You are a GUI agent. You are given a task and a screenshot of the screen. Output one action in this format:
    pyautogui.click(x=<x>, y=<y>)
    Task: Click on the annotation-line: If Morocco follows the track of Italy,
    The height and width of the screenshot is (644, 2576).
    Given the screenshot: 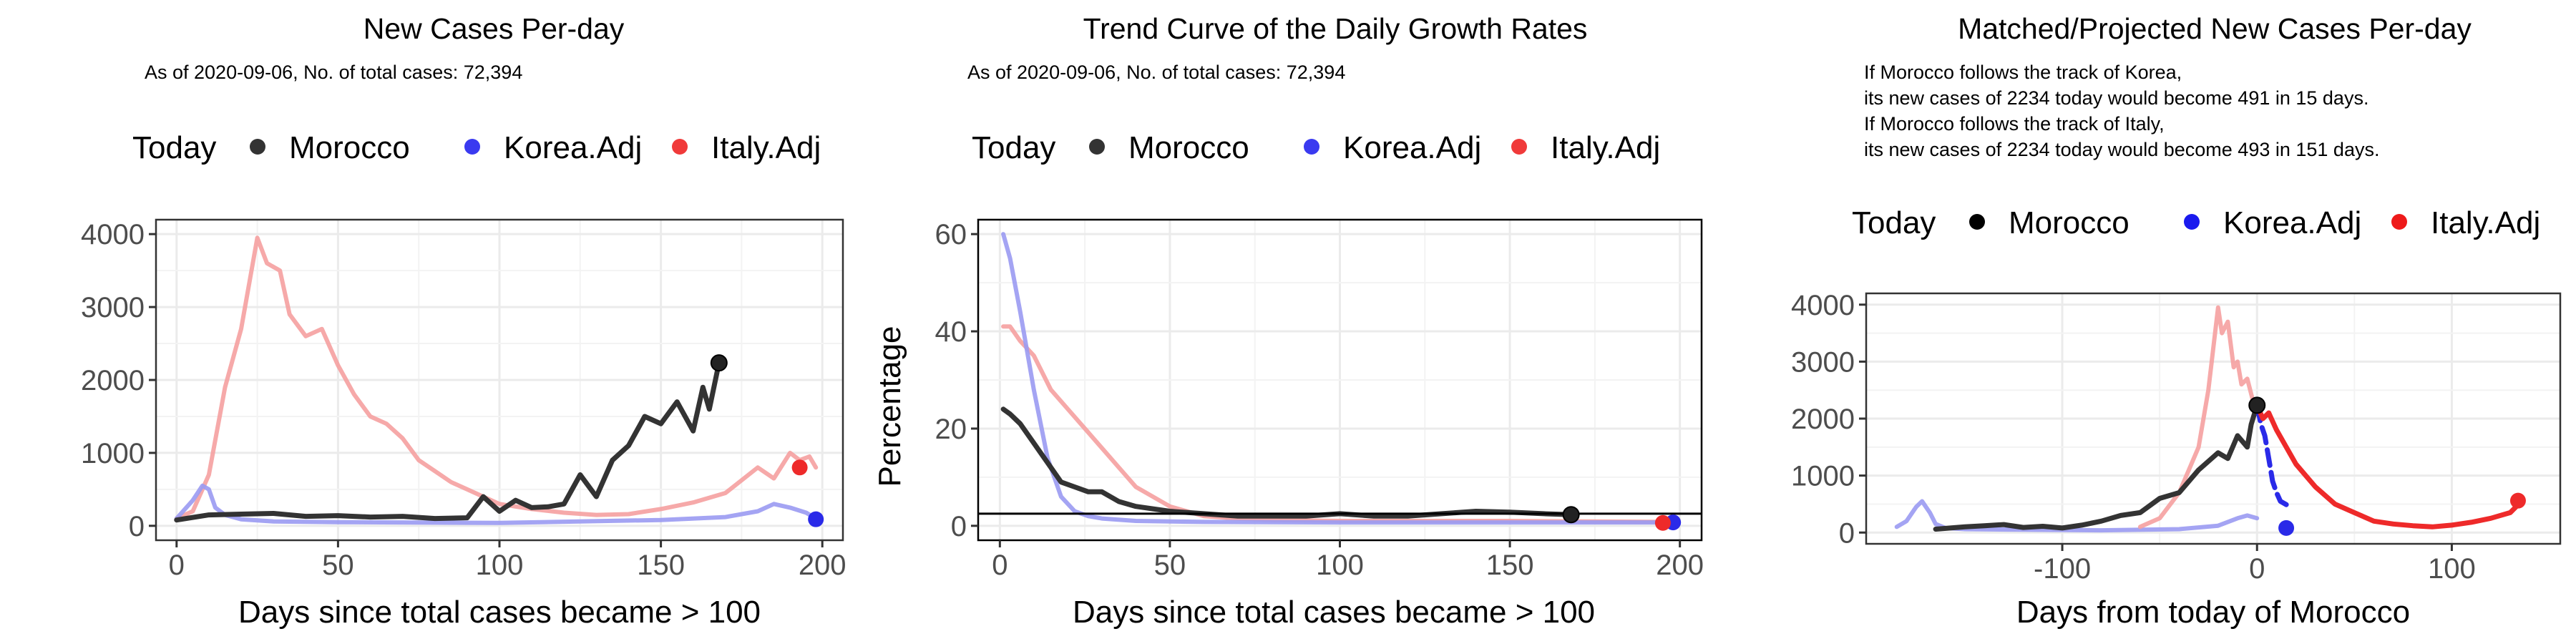 What is the action you would take?
    pyautogui.click(x=2014, y=124)
    